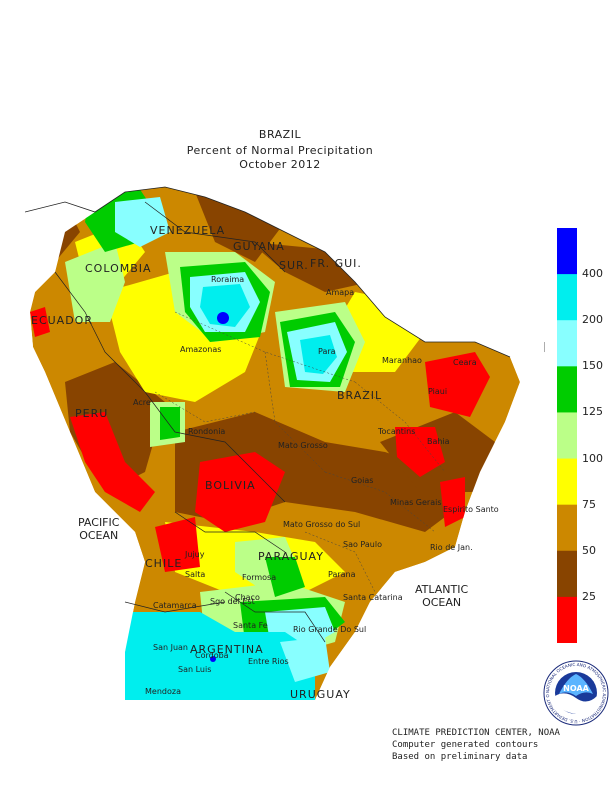 The height and width of the screenshot is (792, 612). Describe the element at coordinates (200, 349) in the screenshot. I see `label-amazonas: Amazonas` at that location.